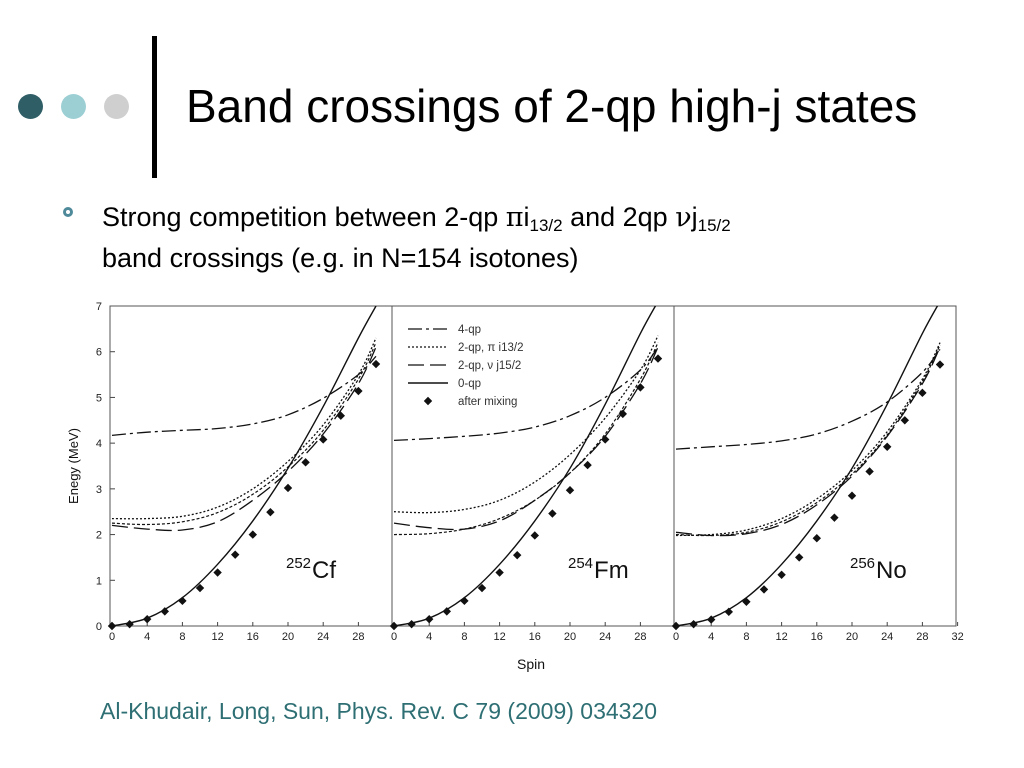 This screenshot has width=1024, height=768. I want to click on y-tick-label: 0, so click(99, 627).